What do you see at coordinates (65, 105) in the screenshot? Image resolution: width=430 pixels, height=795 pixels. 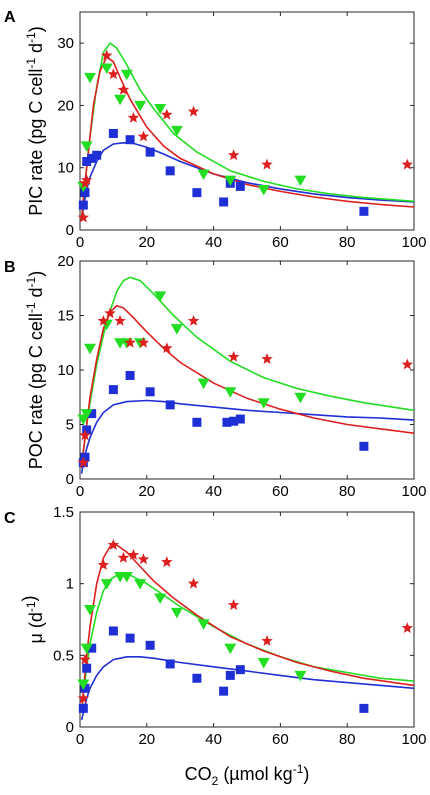 I see `y-tick-label: 20` at bounding box center [65, 105].